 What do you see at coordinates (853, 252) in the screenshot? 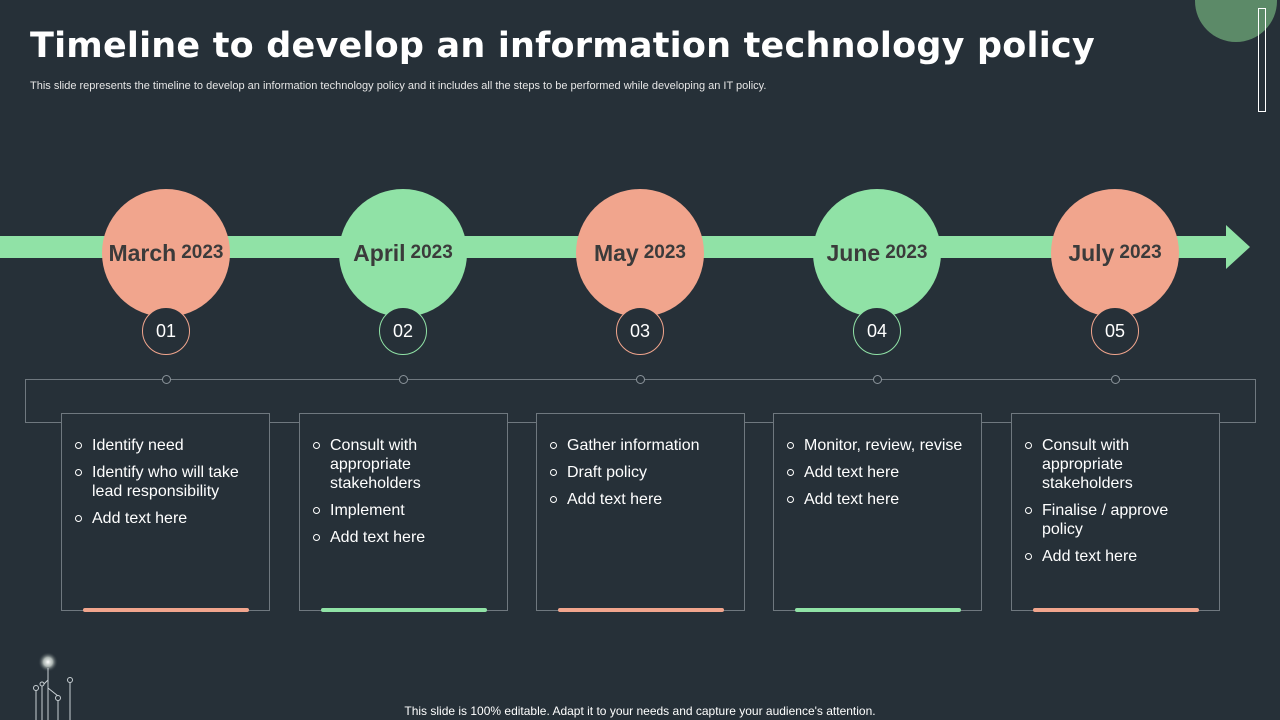
I see `month-name: June` at bounding box center [853, 252].